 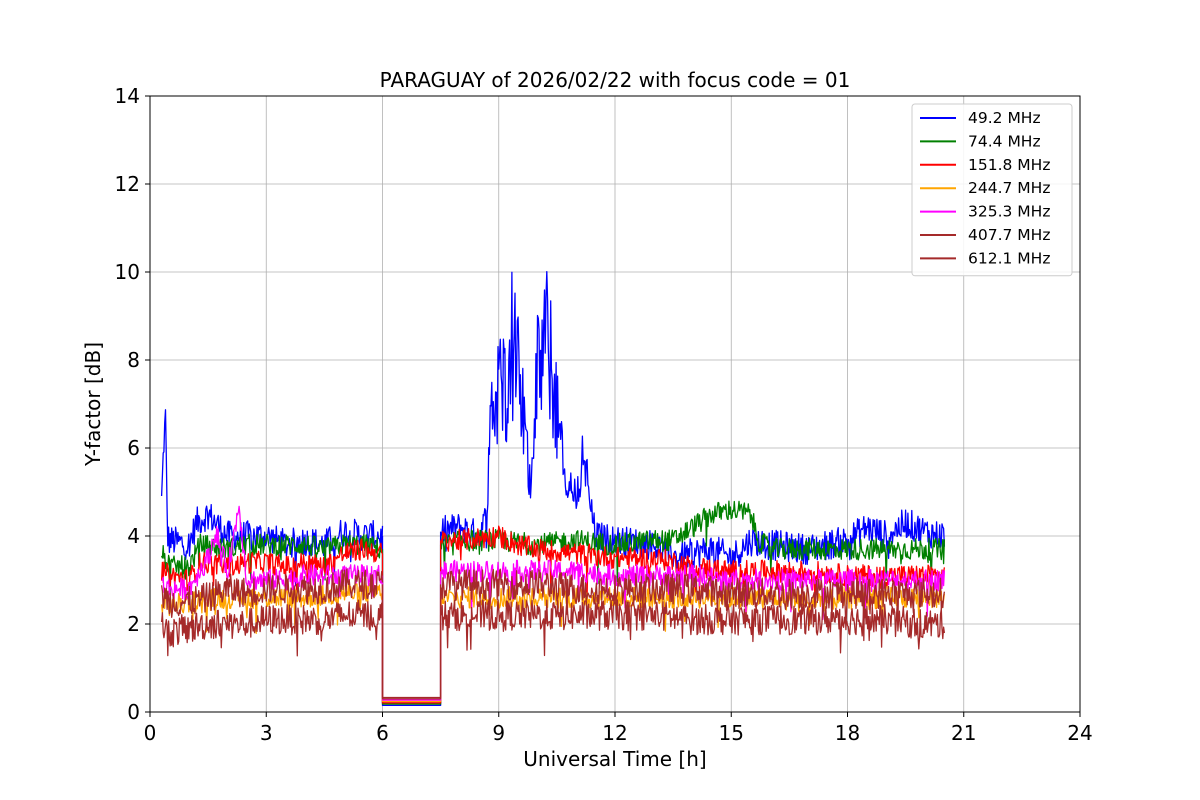 I want to click on legend-label: 49.2 MHz, so click(x=1004, y=118).